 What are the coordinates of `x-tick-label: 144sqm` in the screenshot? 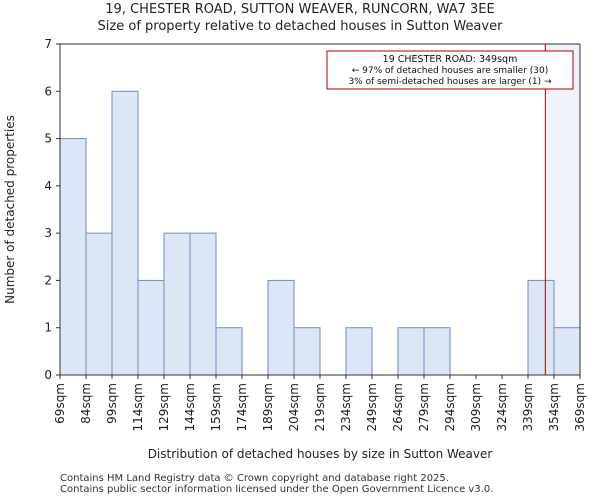 It's located at (190, 407).